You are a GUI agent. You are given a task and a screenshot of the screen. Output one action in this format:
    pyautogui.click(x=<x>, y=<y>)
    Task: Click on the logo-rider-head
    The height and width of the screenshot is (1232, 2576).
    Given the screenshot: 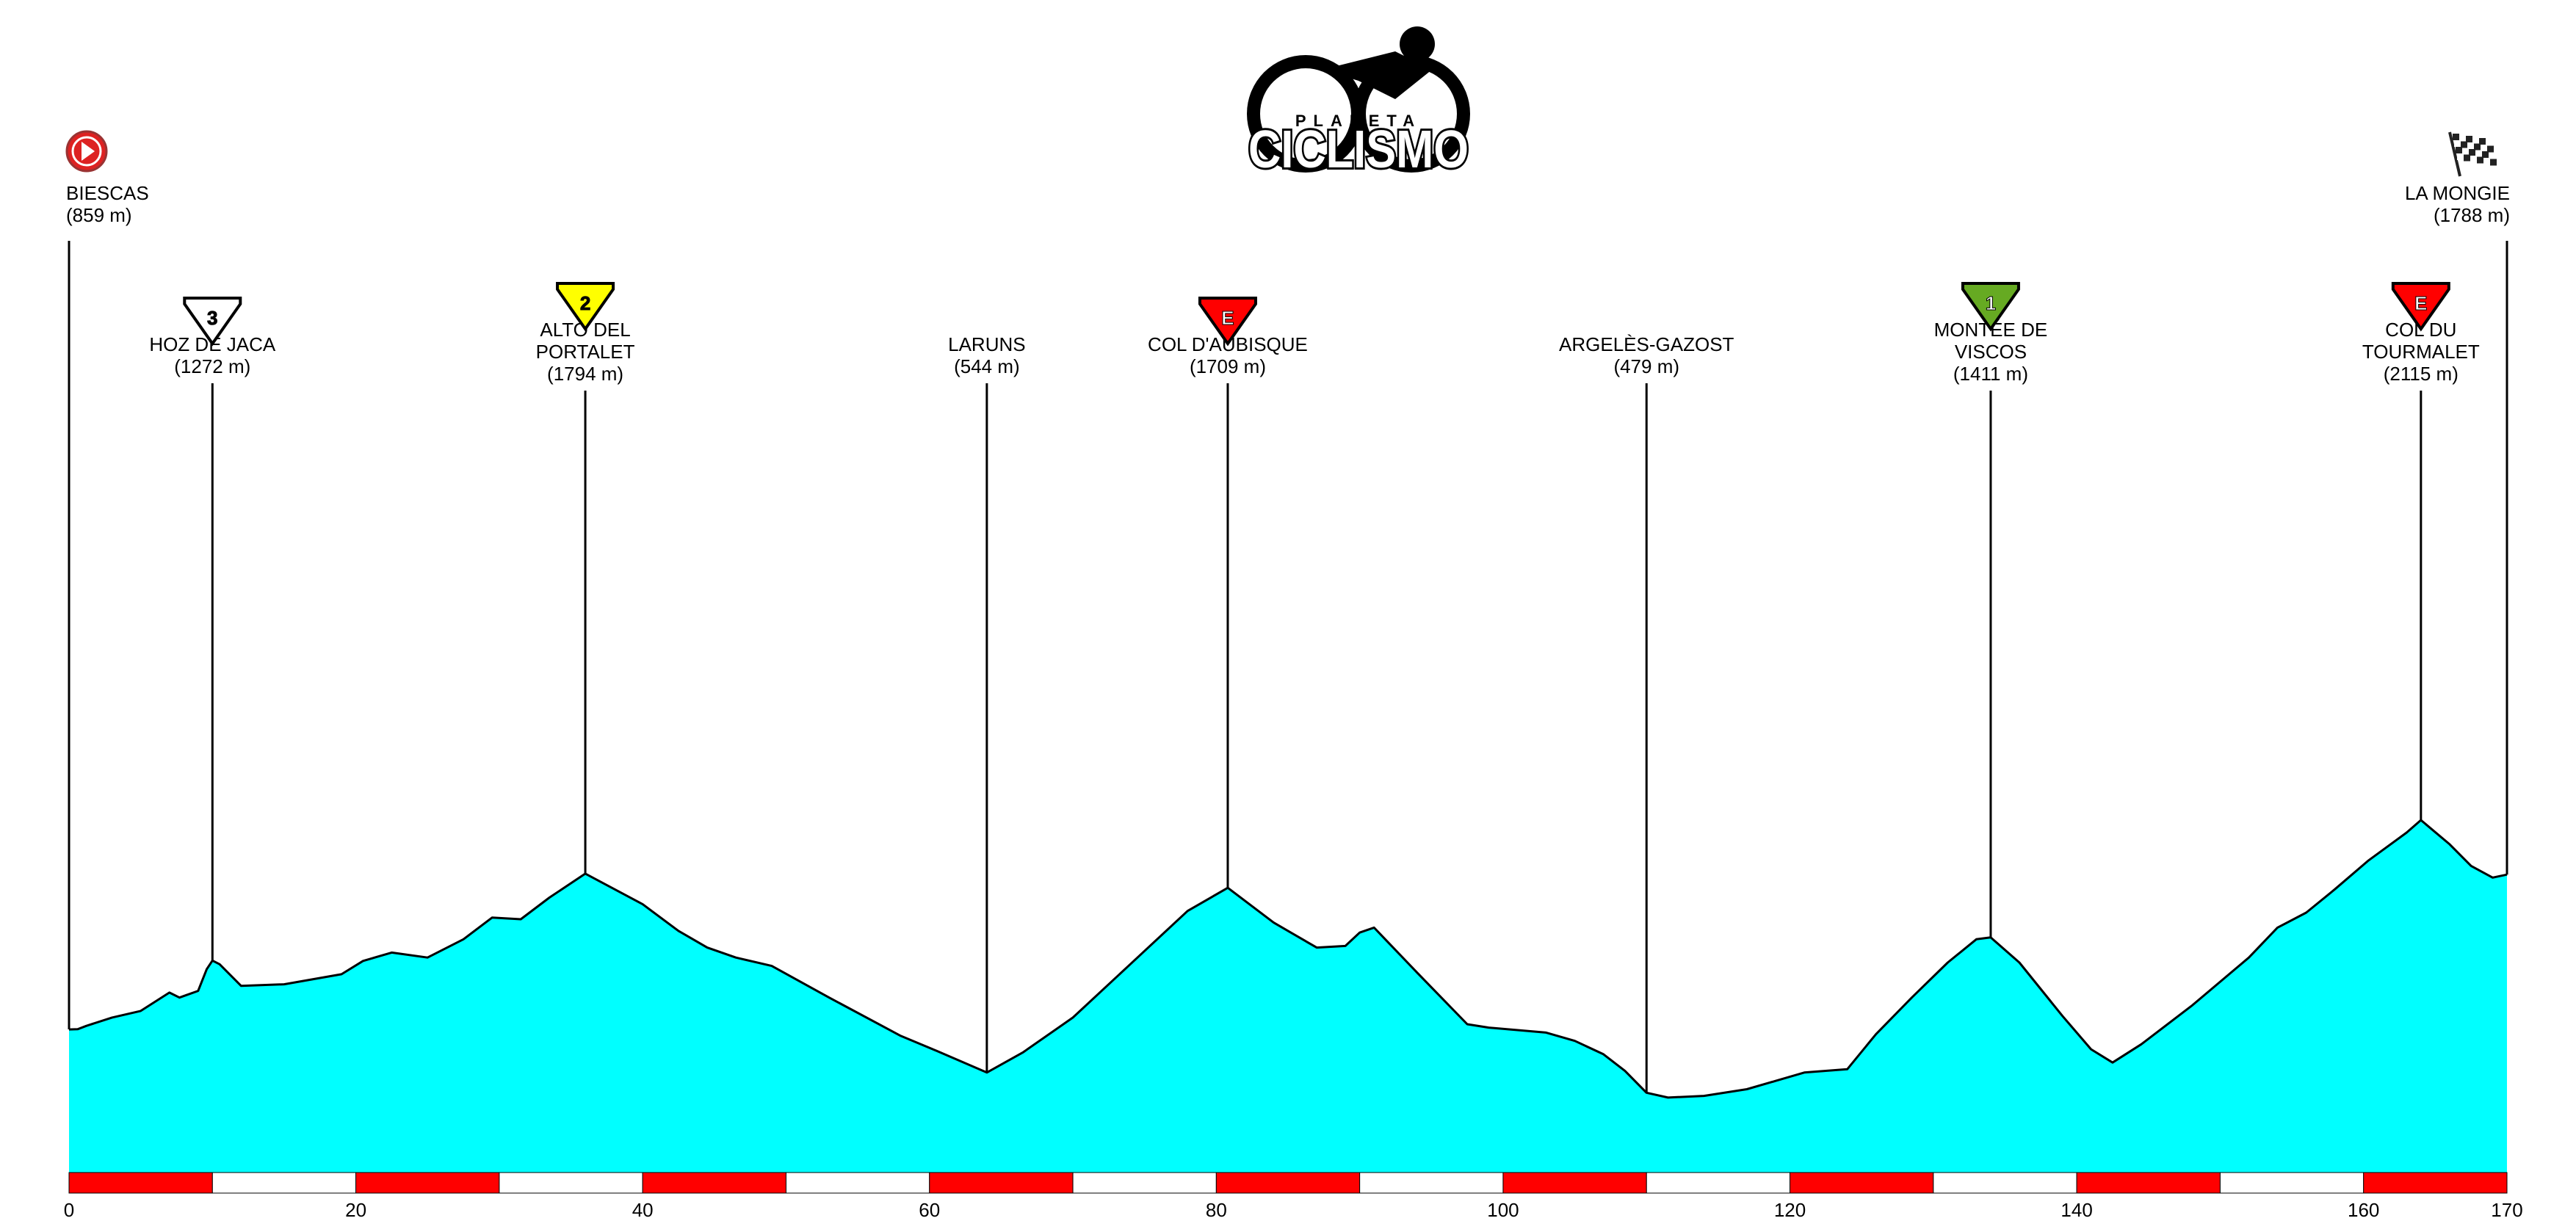 What is the action you would take?
    pyautogui.click(x=1417, y=44)
    